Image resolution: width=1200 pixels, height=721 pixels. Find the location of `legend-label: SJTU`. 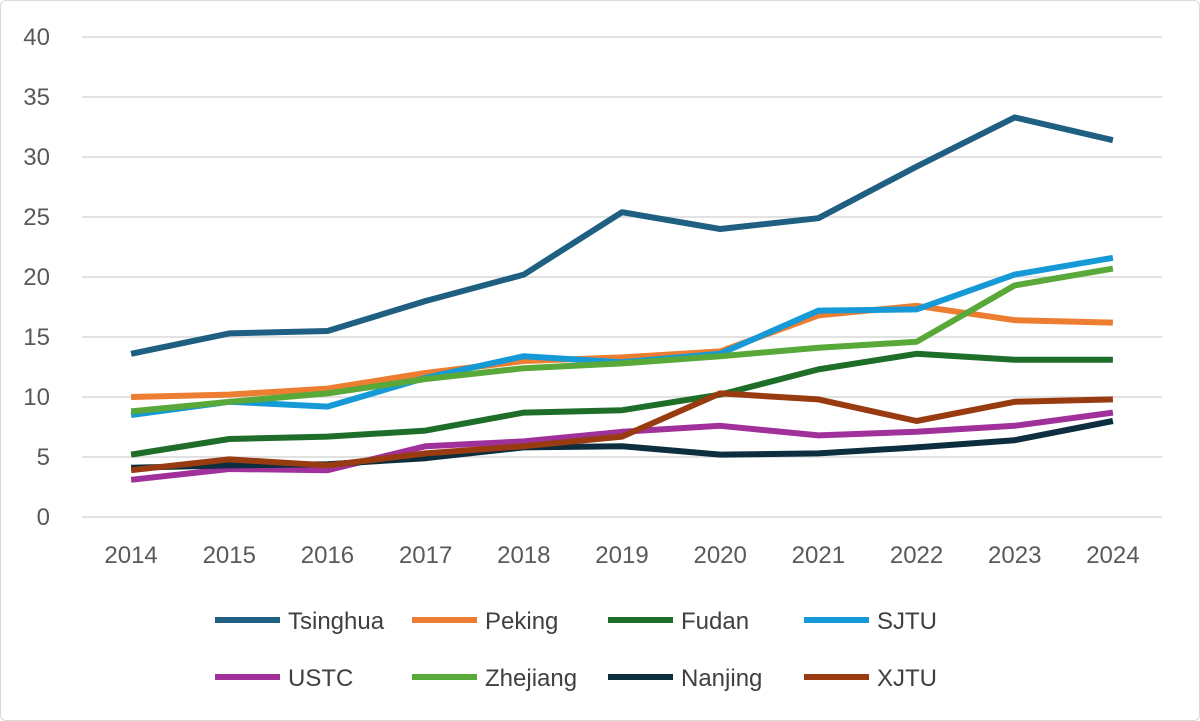

legend-label: SJTU is located at coordinates (907, 621).